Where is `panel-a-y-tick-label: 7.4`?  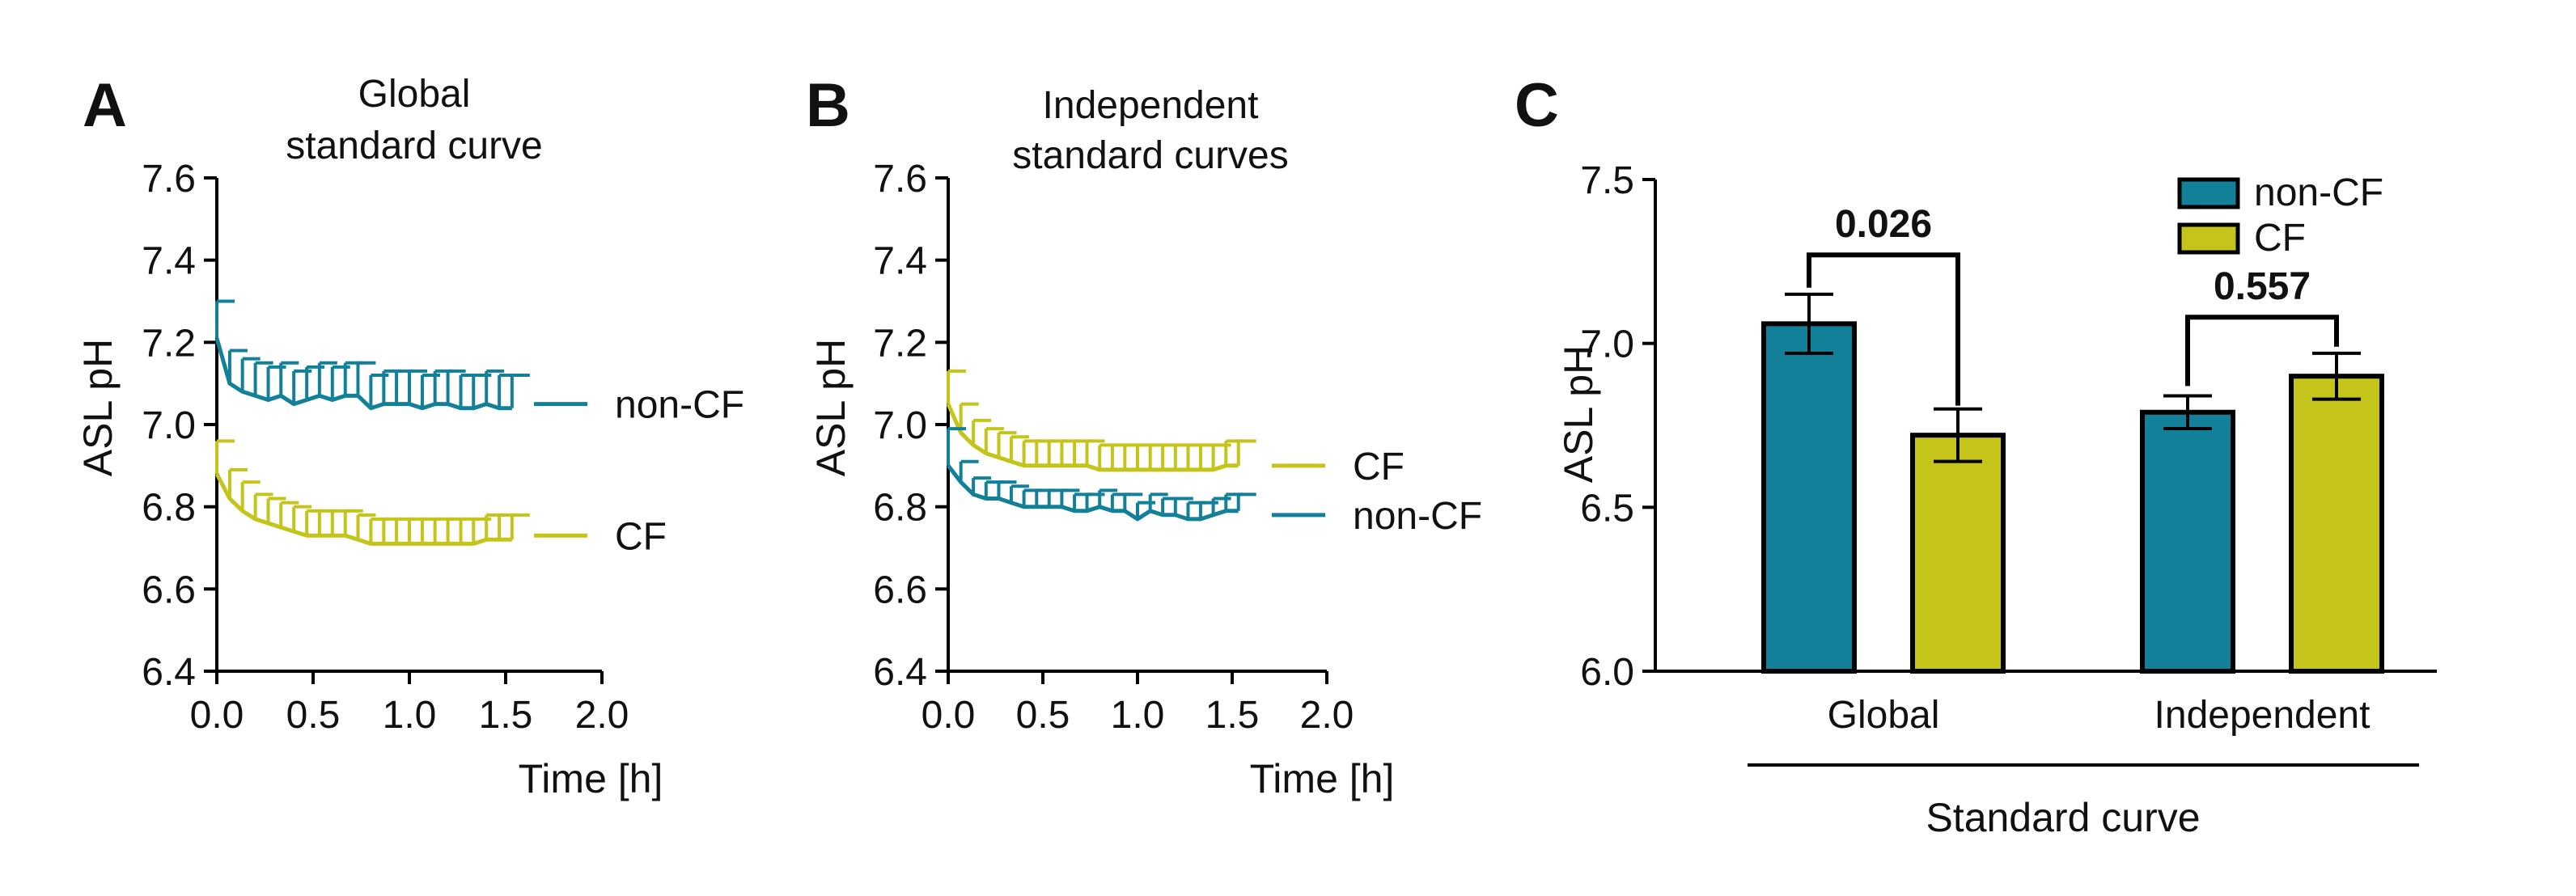
panel-a-y-tick-label: 7.4 is located at coordinates (169, 261).